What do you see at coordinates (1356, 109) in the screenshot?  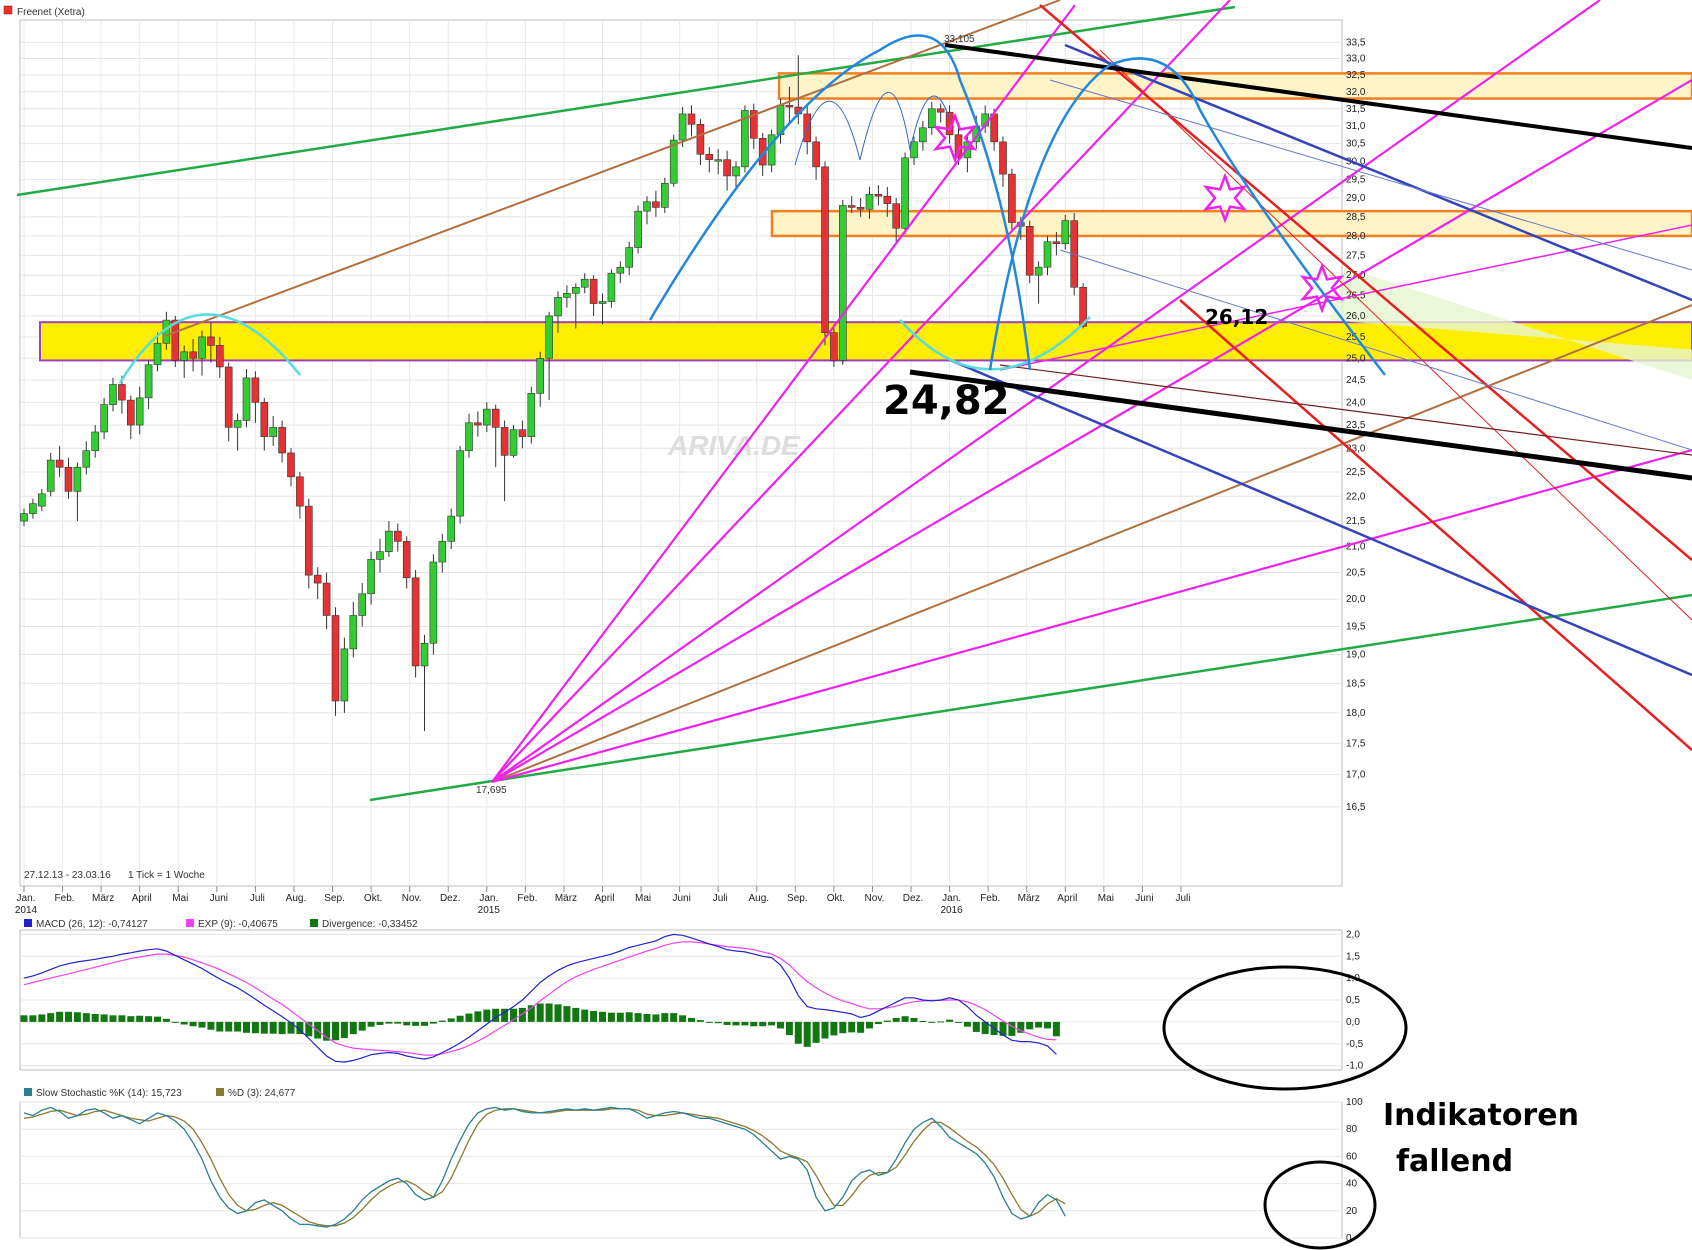 I see `y-tick-label: 31,5` at bounding box center [1356, 109].